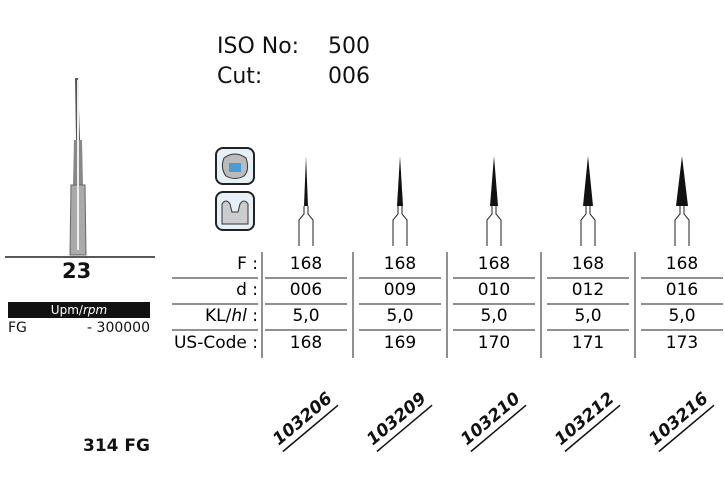 The width and height of the screenshot is (725, 488). I want to click on row-label-part: F :, so click(247, 264).